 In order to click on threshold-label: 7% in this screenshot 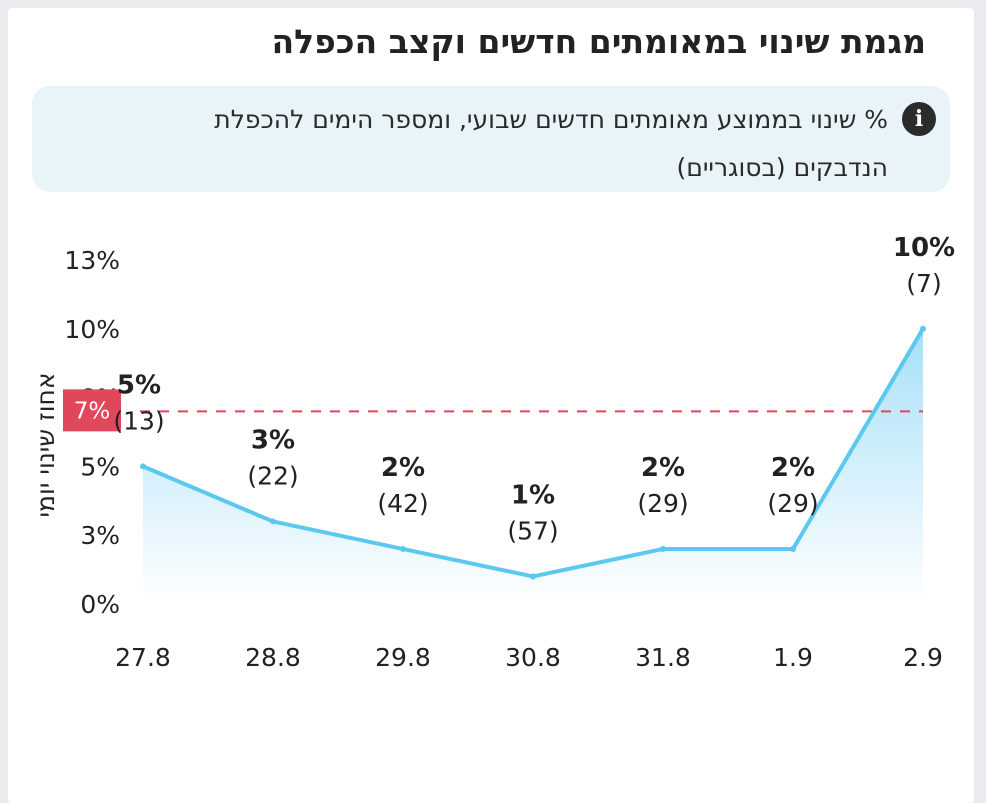, I will do `click(92, 411)`.